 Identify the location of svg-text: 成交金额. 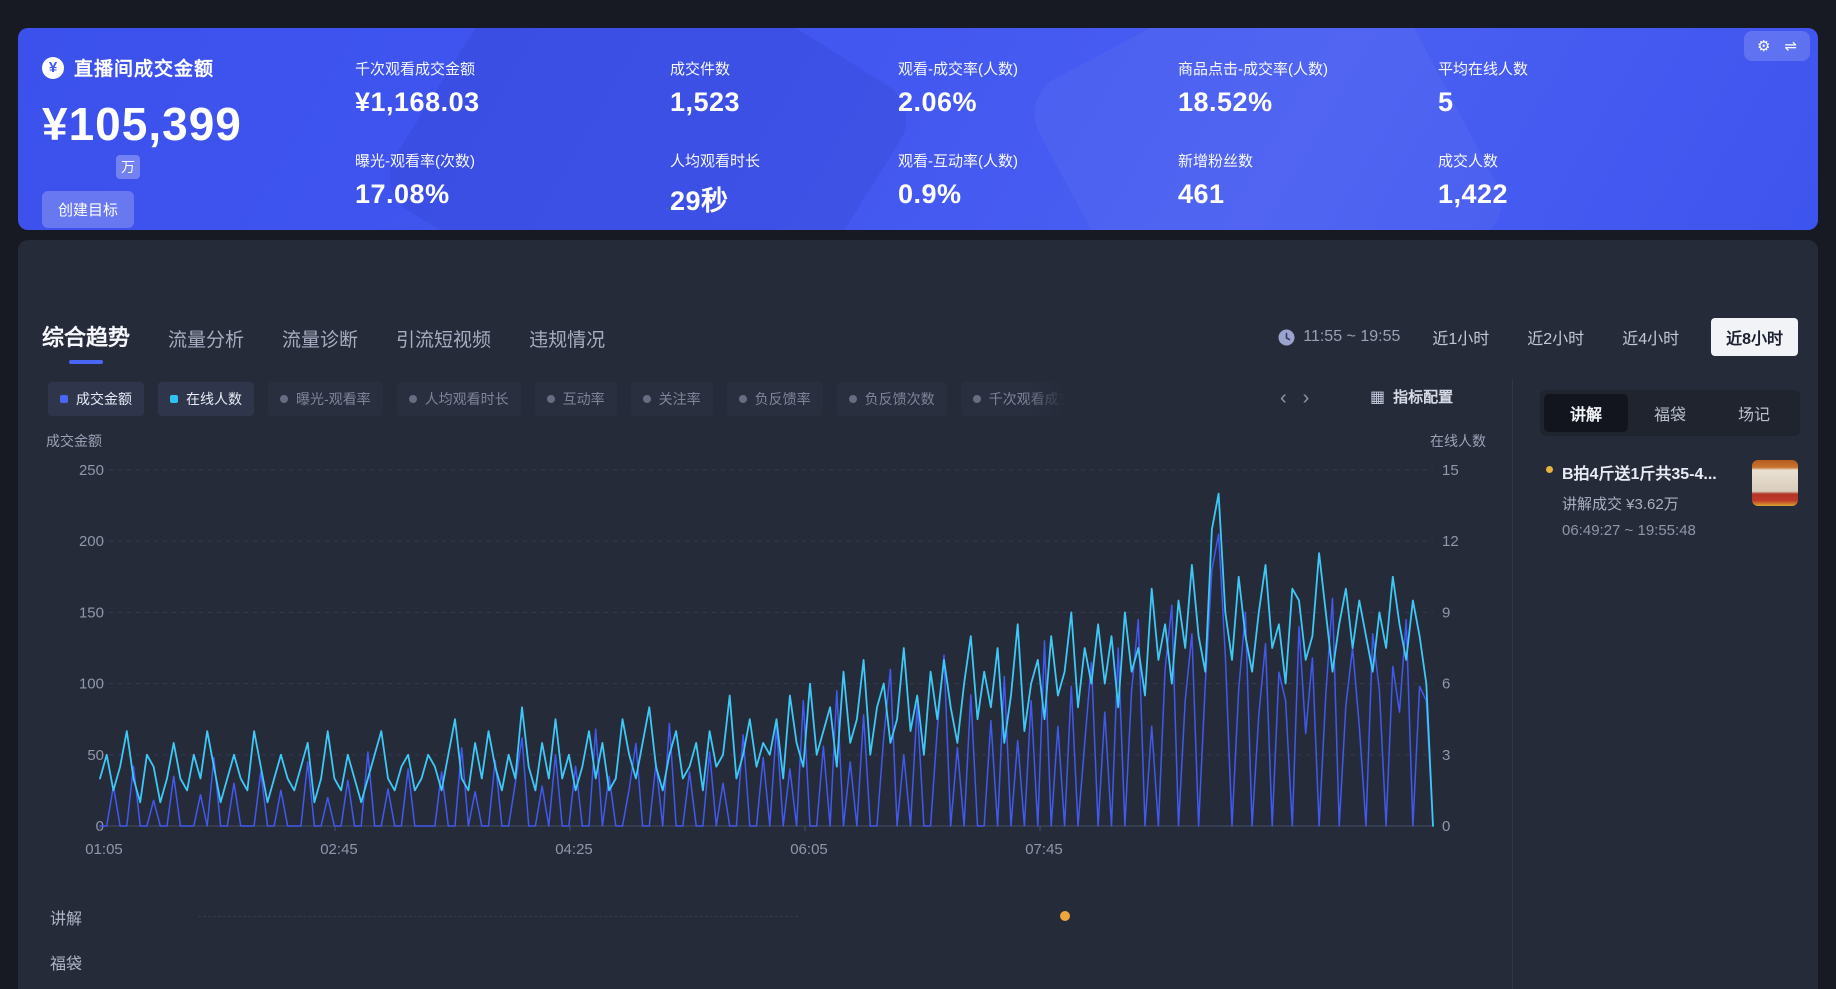
(74, 441).